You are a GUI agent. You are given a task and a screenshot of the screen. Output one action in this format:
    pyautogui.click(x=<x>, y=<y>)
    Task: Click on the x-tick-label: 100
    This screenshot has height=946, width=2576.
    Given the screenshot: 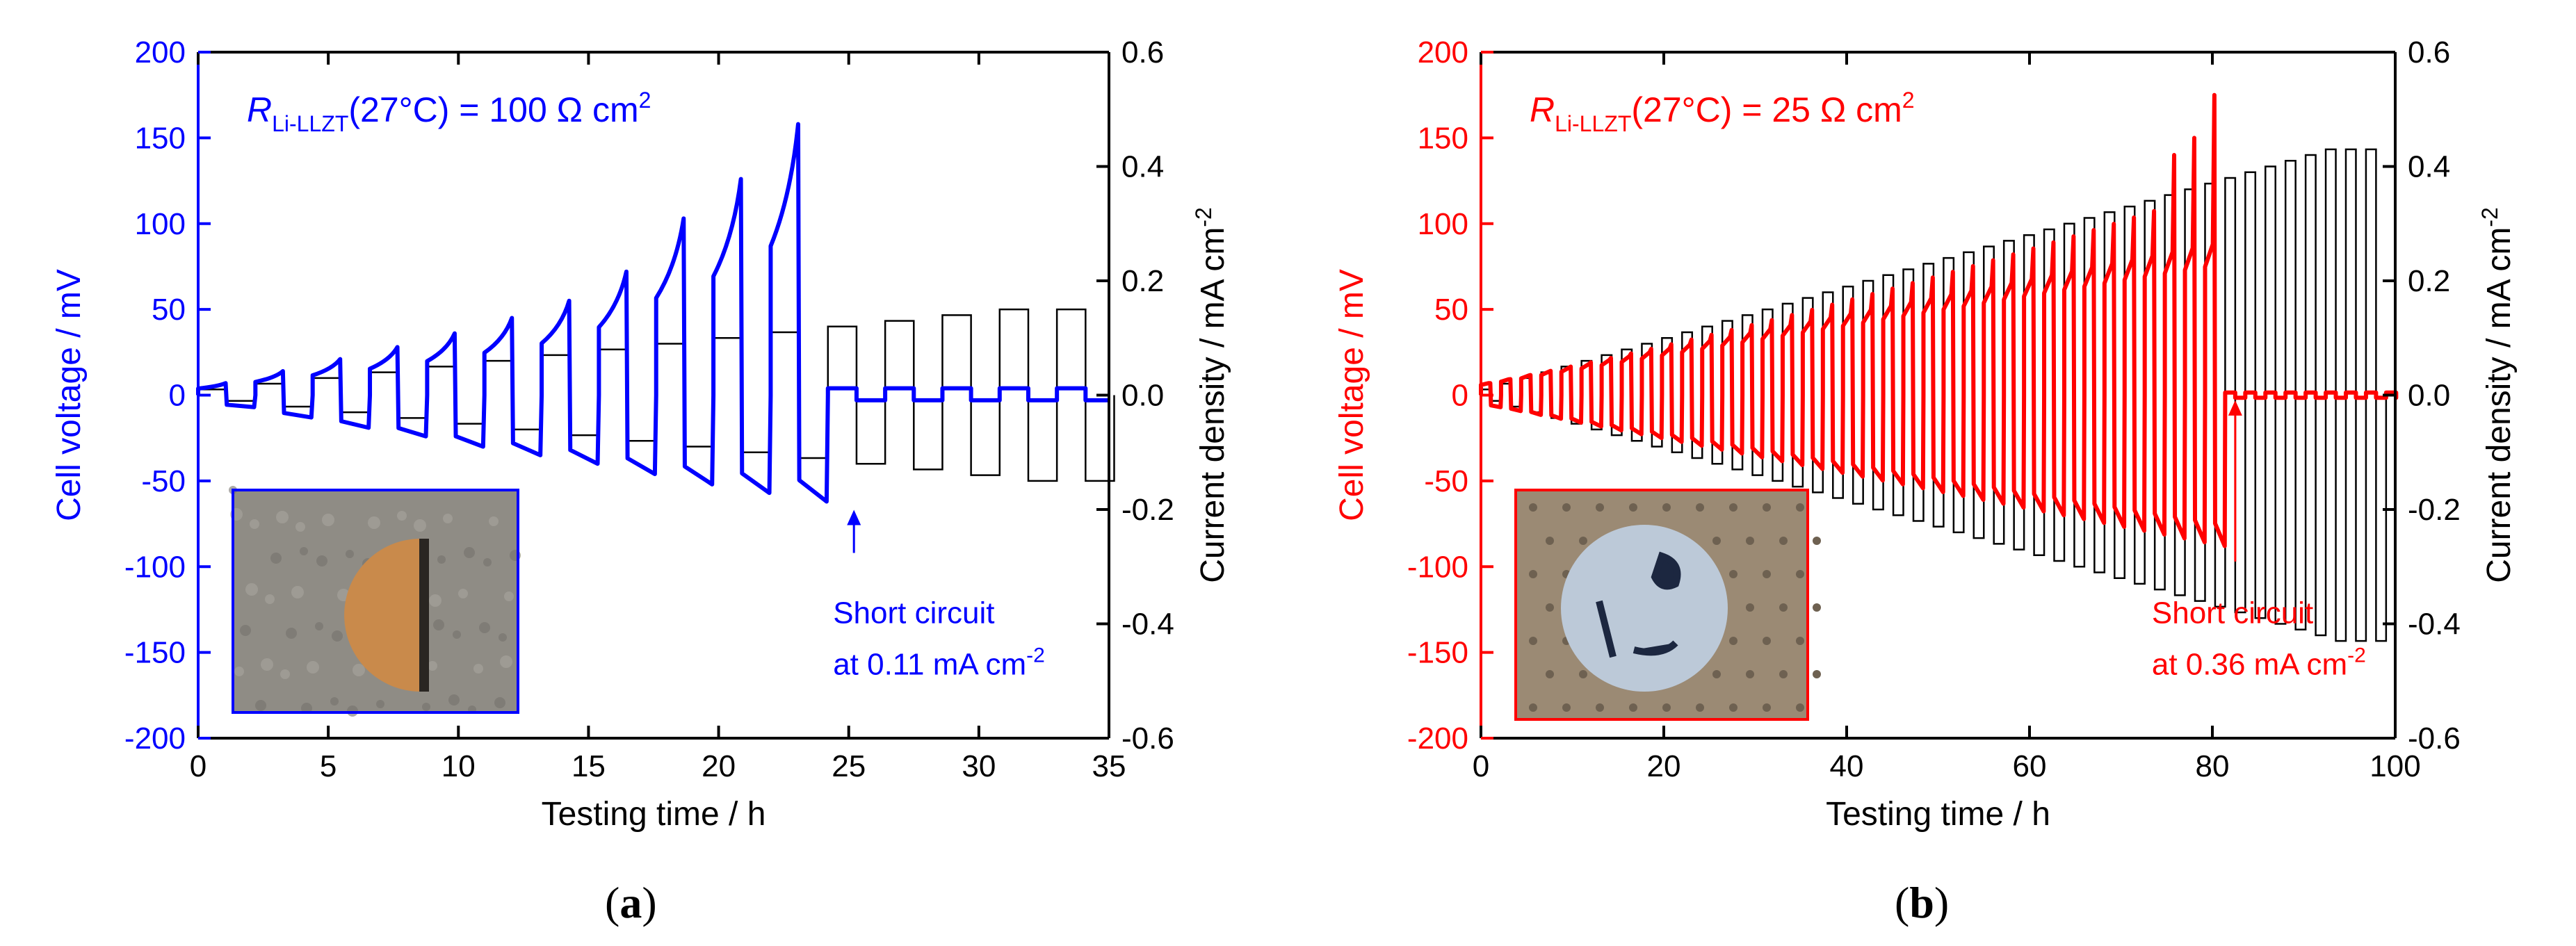 What is the action you would take?
    pyautogui.click(x=2395, y=766)
    